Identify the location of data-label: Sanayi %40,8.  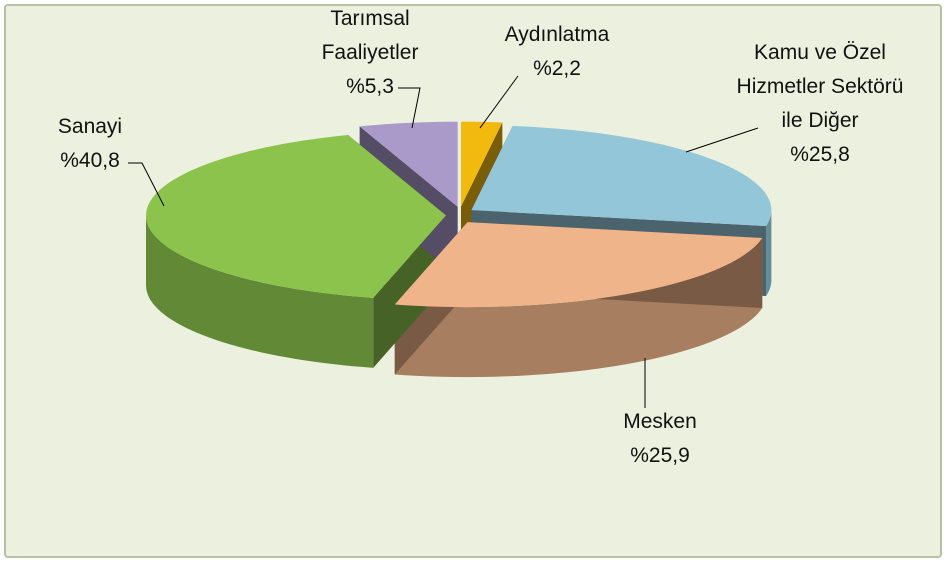
(90, 144).